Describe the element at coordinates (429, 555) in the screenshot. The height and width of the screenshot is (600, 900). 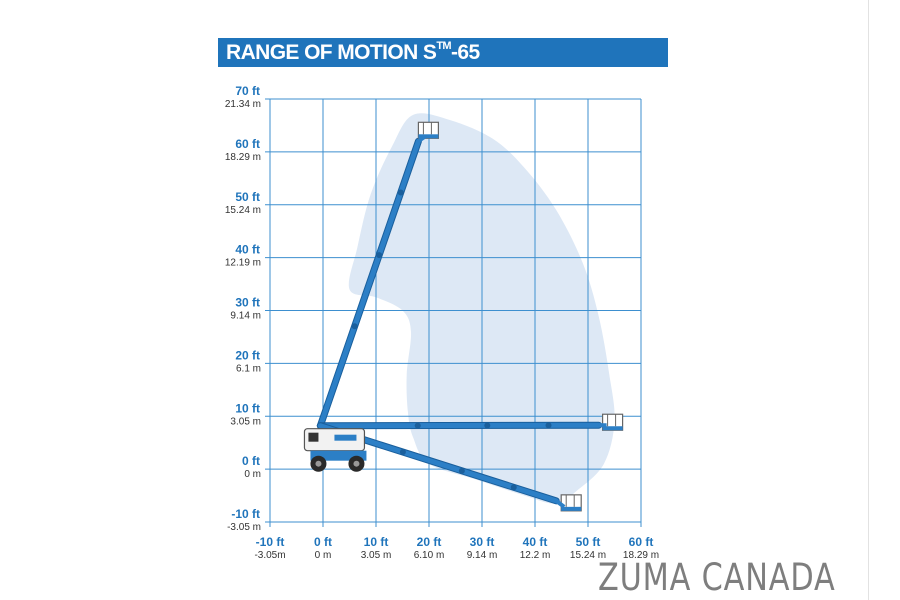
I see `x-tick-label-m: 6.10 m` at that location.